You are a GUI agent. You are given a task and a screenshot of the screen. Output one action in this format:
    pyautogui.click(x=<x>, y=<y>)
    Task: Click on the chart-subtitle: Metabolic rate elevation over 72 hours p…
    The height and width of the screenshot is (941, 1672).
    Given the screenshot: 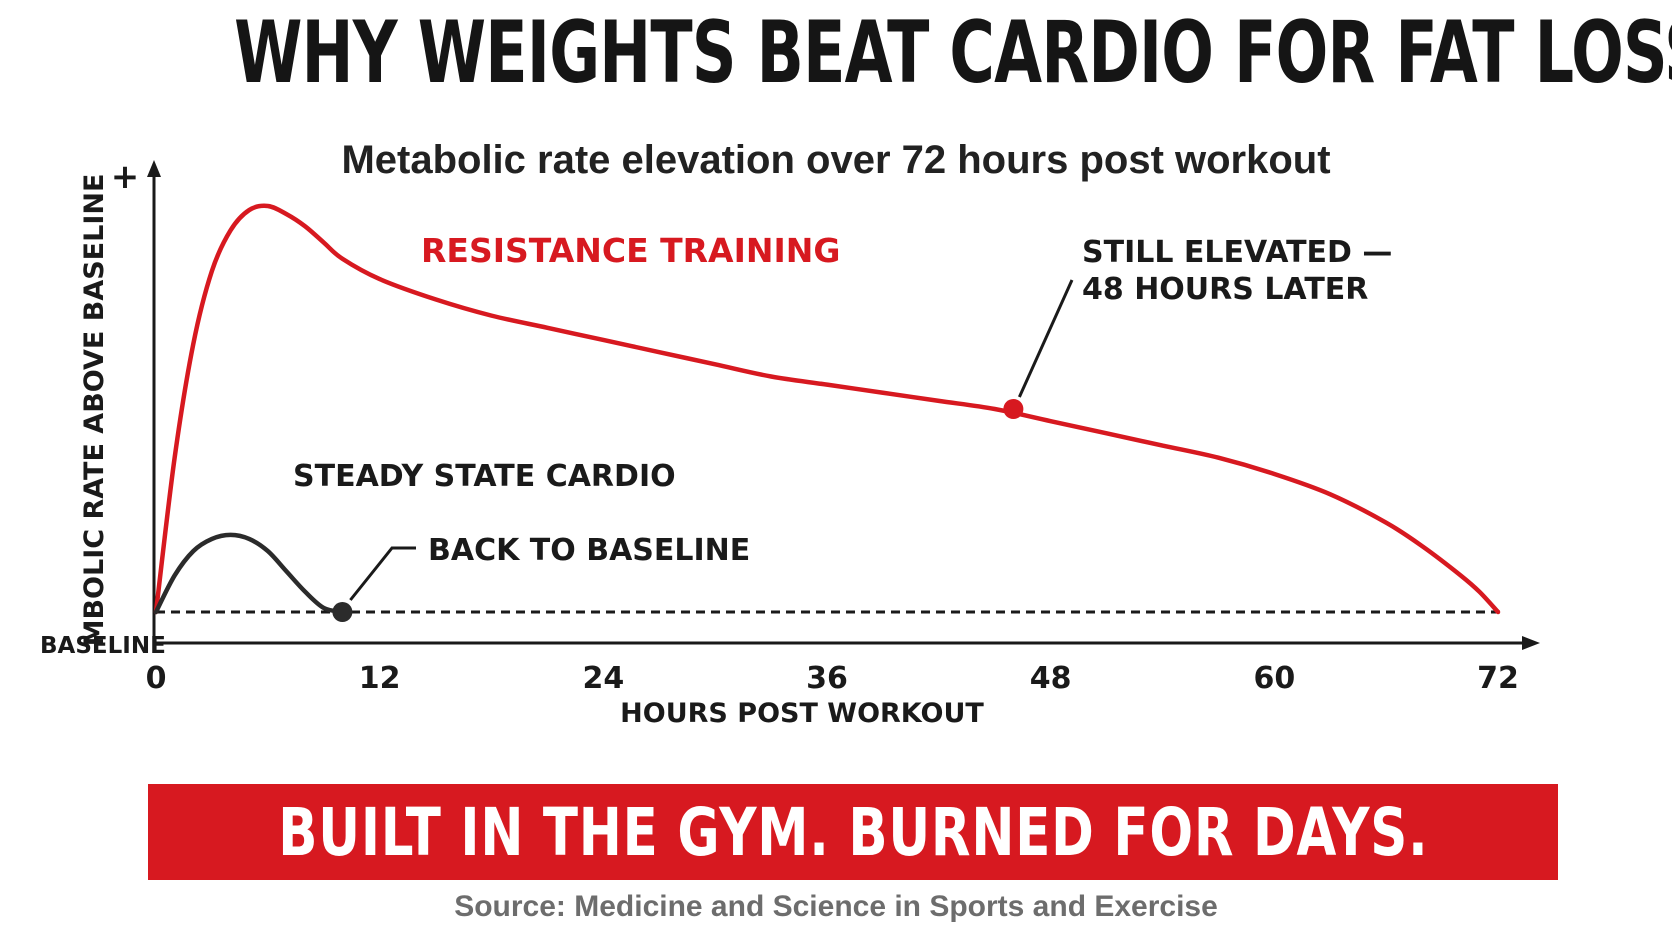 What is the action you would take?
    pyautogui.click(x=836, y=160)
    